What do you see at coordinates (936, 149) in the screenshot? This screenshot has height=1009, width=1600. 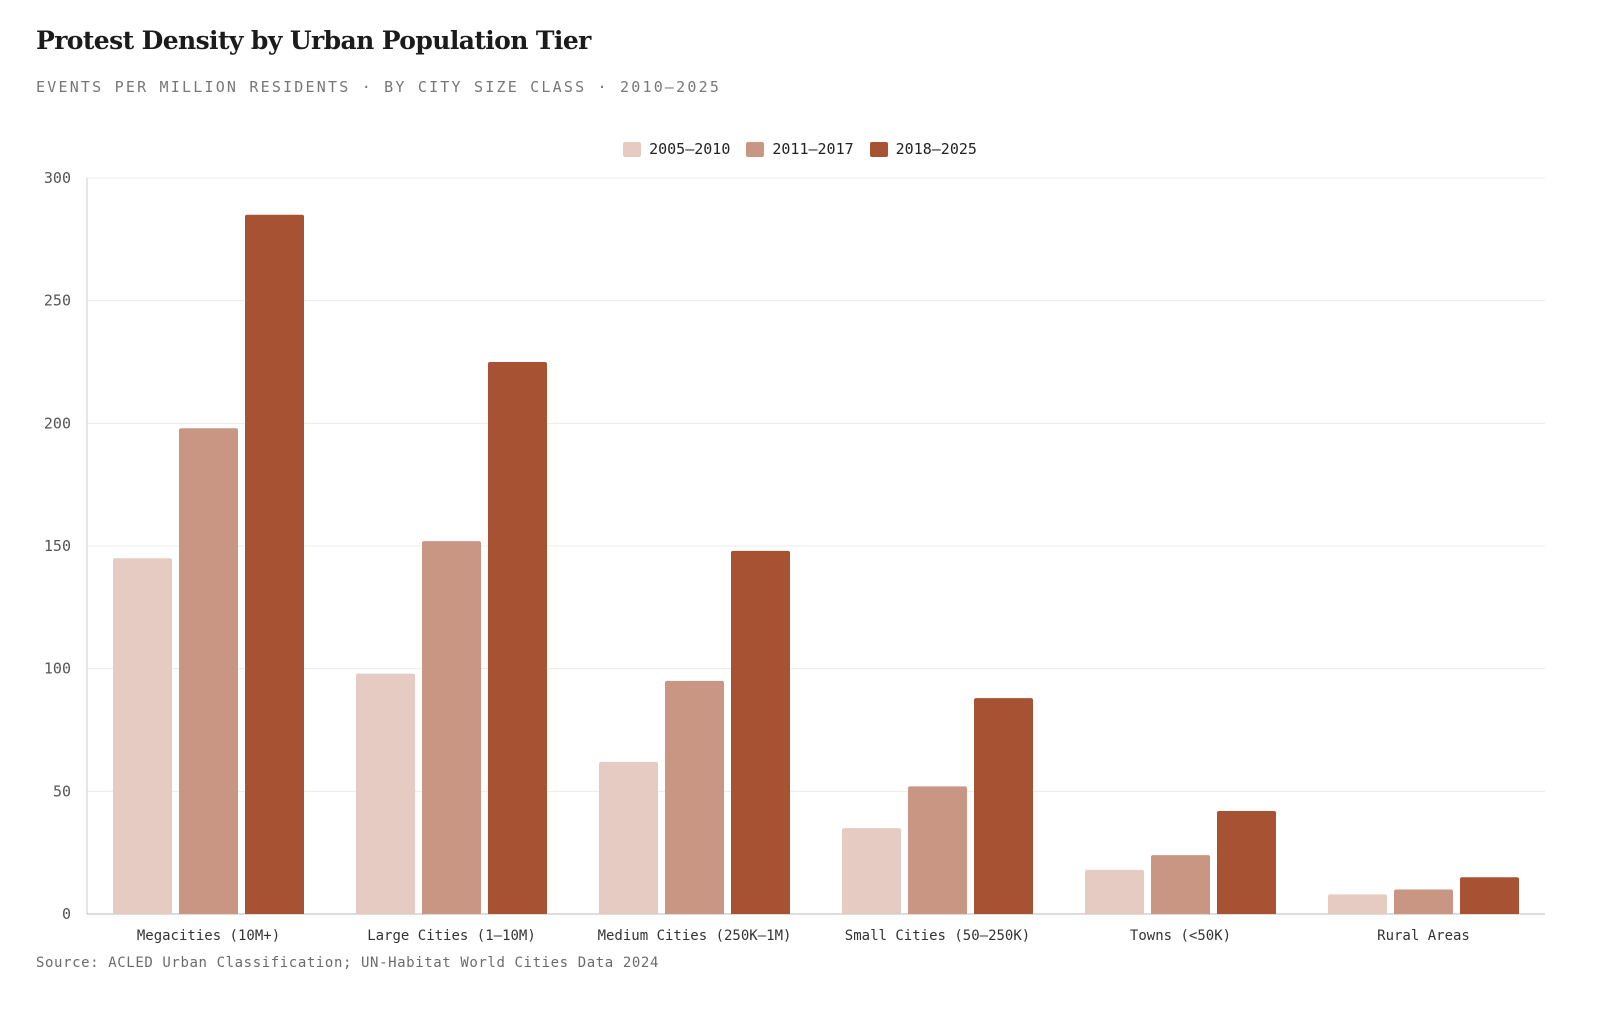 I see `legend-label-series-3: 2018–2025` at bounding box center [936, 149].